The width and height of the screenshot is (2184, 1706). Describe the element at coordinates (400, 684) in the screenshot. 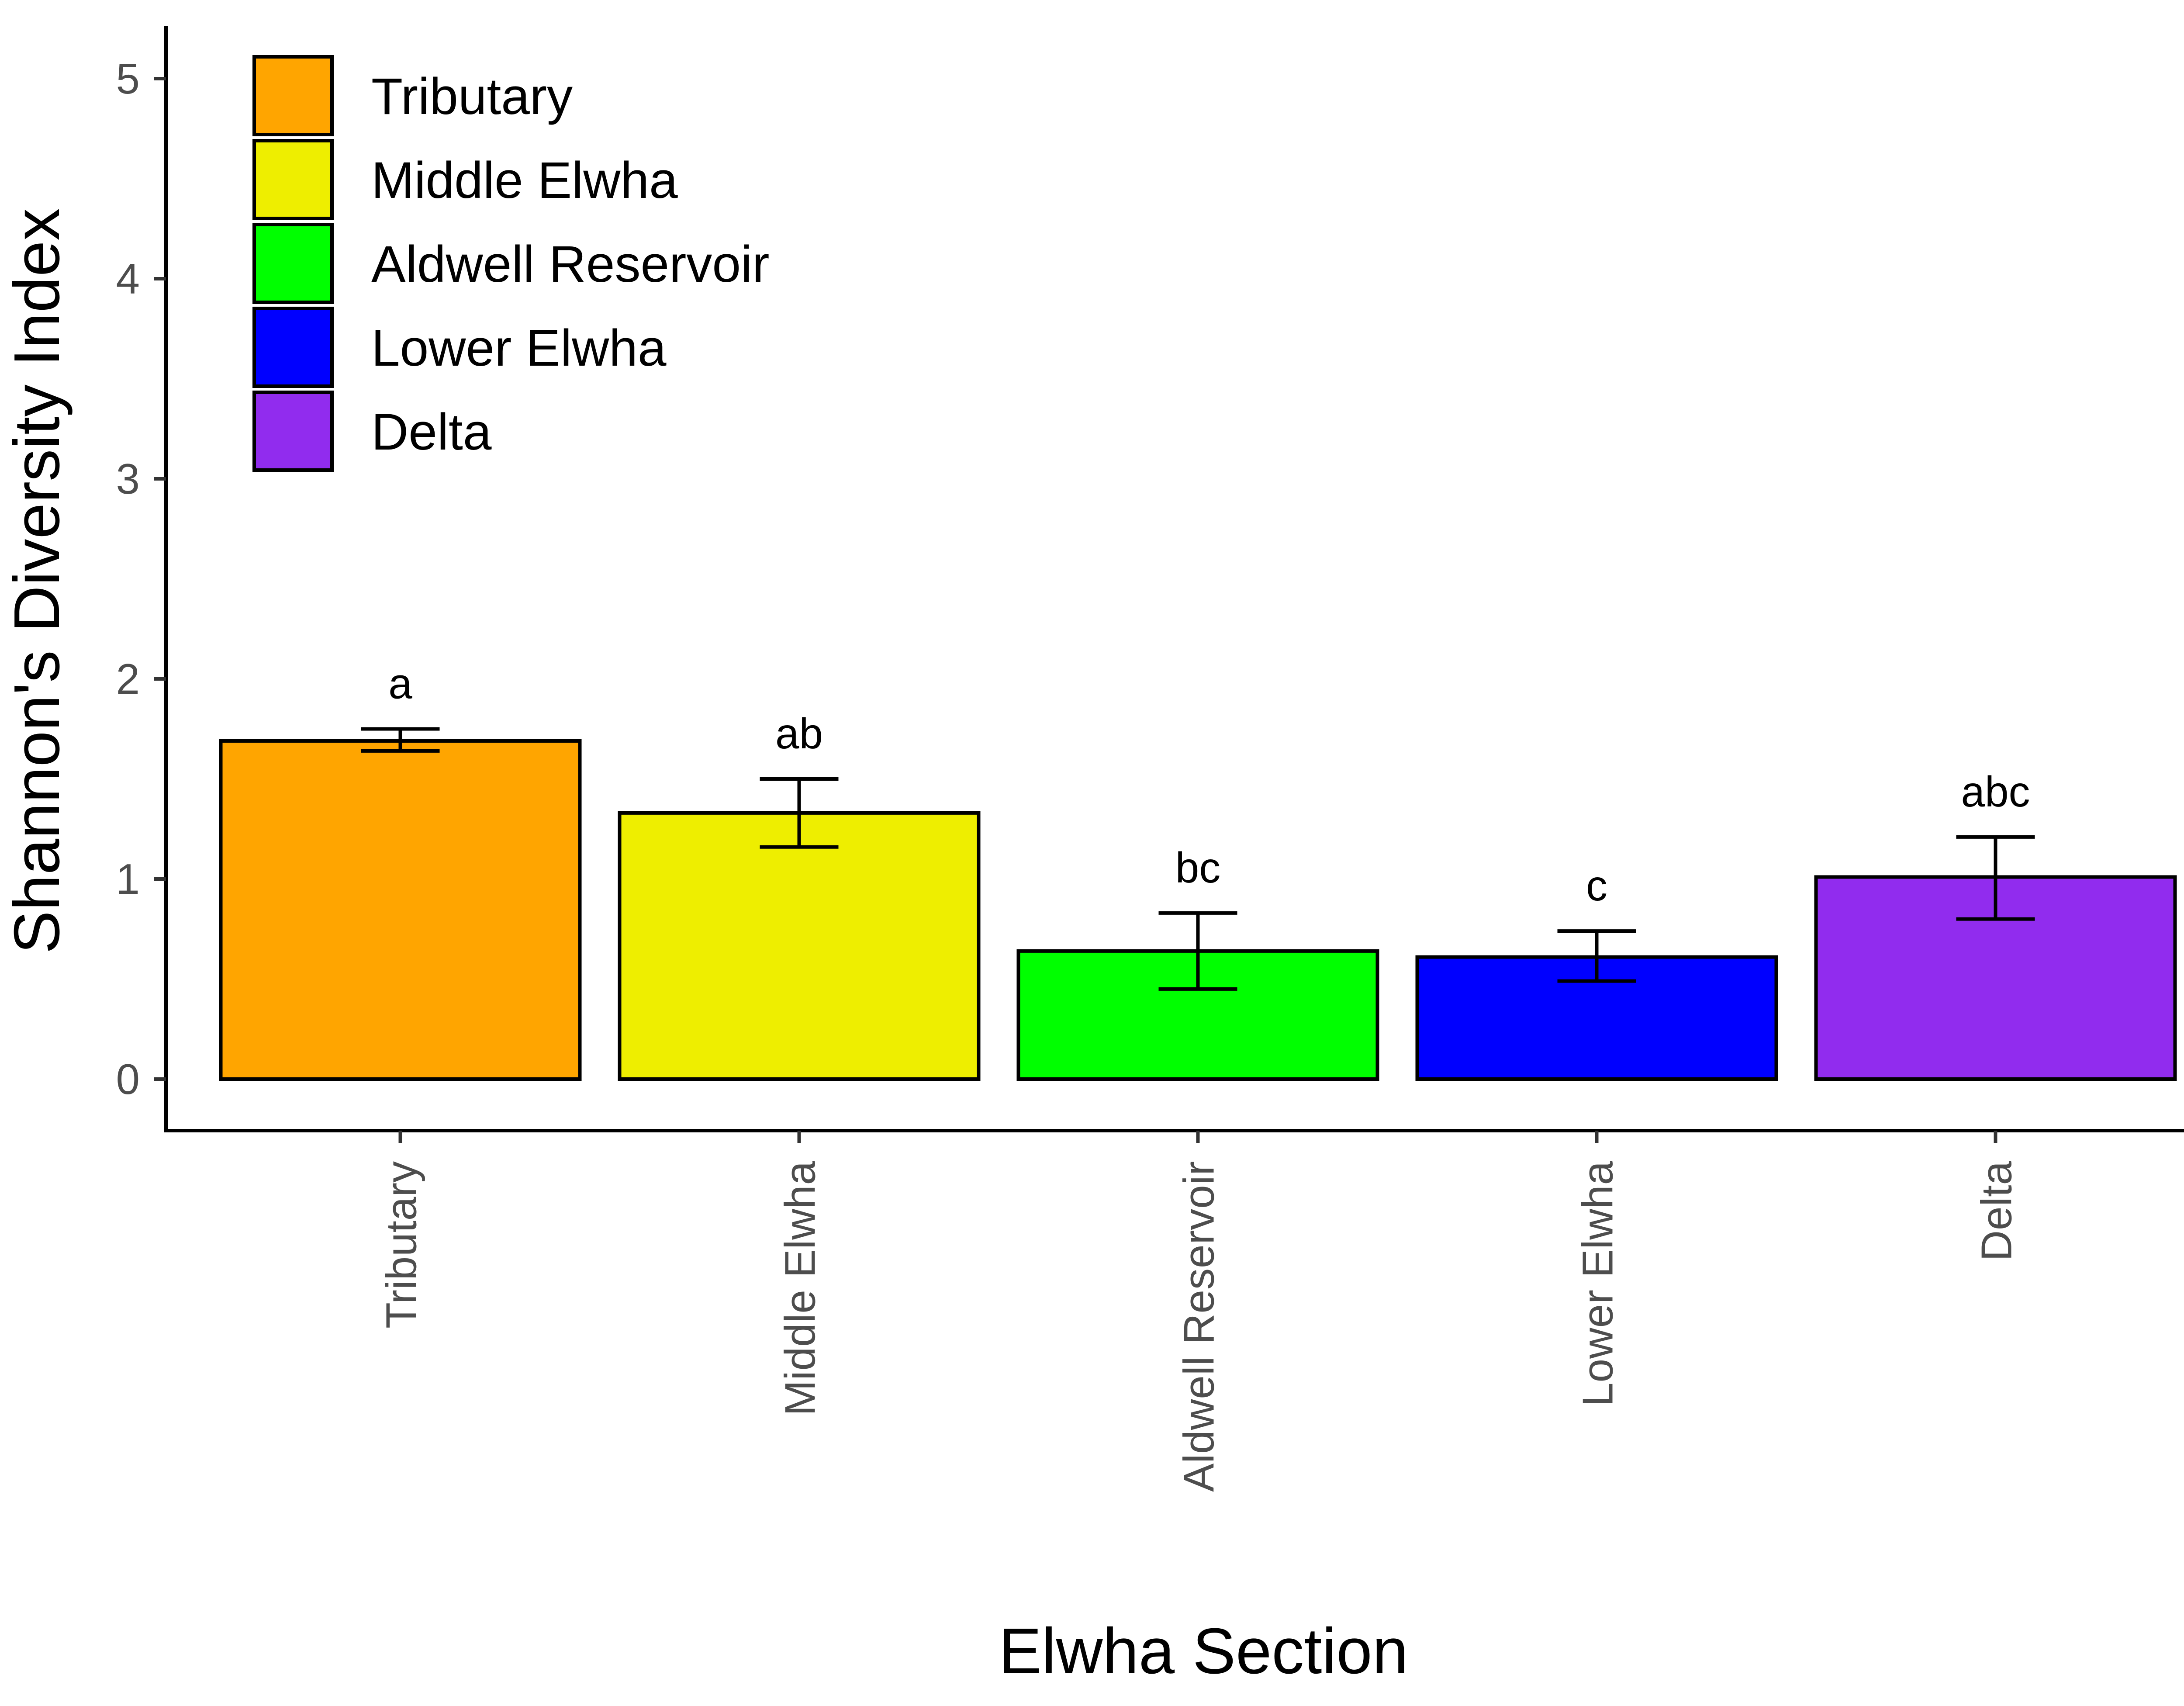

I see `significance-label: a` at that location.